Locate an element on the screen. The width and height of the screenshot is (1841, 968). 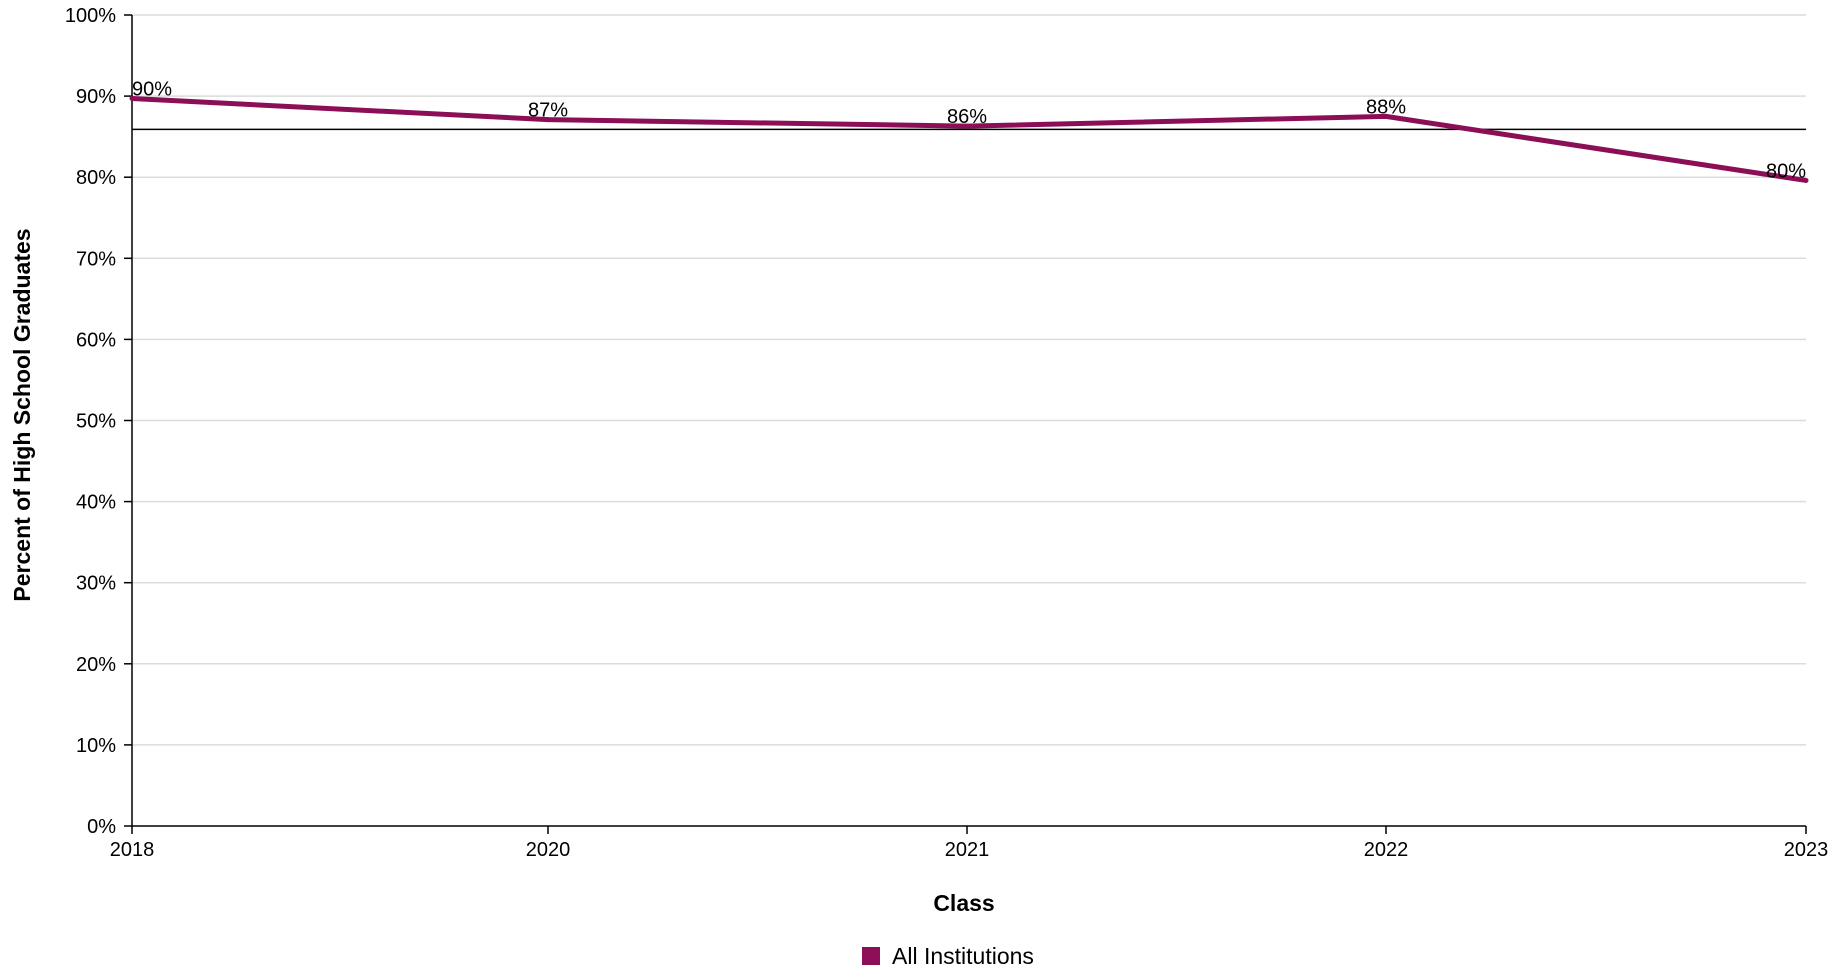
x-tick-label: 2023 is located at coordinates (1806, 850).